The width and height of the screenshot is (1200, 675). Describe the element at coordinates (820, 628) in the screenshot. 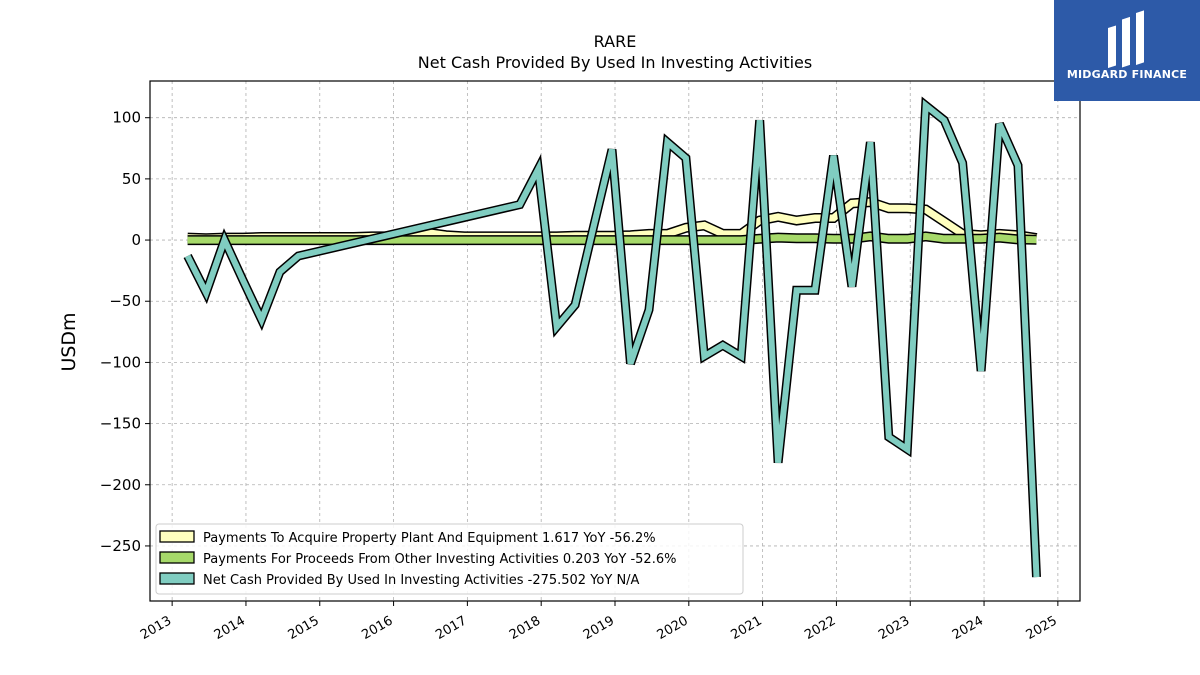

I see `x-tick-label: 2022` at that location.